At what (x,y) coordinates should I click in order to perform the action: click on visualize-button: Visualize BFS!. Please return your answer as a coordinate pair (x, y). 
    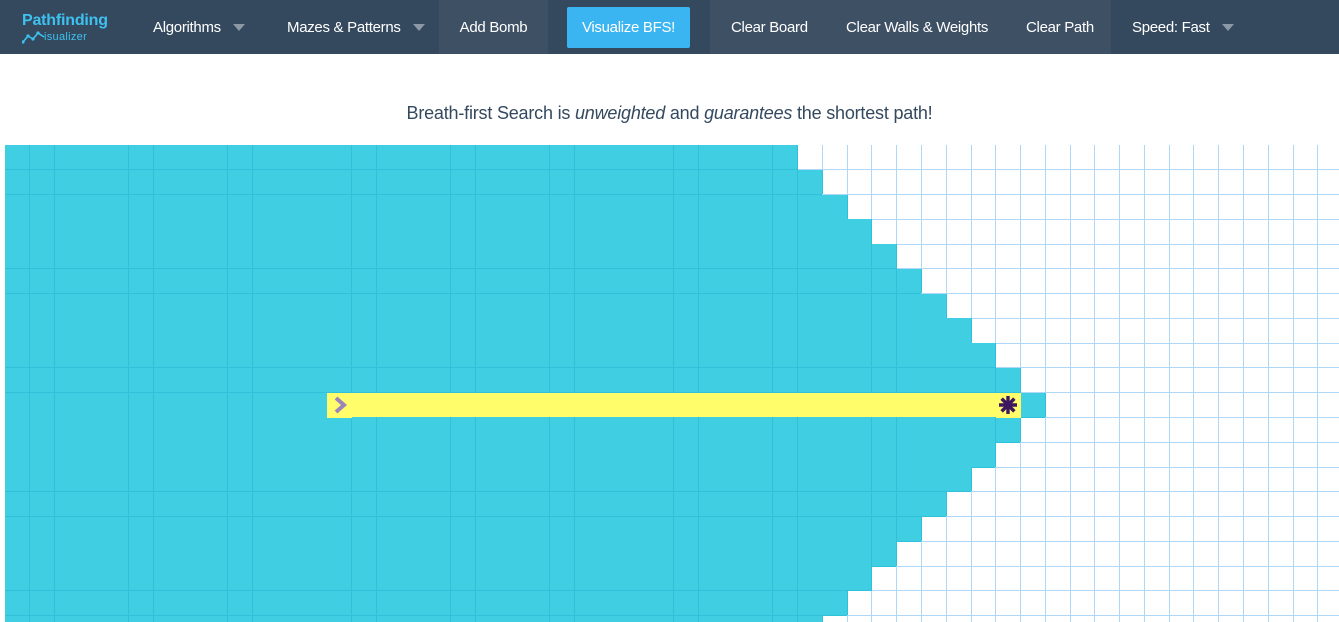
    Looking at the image, I should click on (628, 27).